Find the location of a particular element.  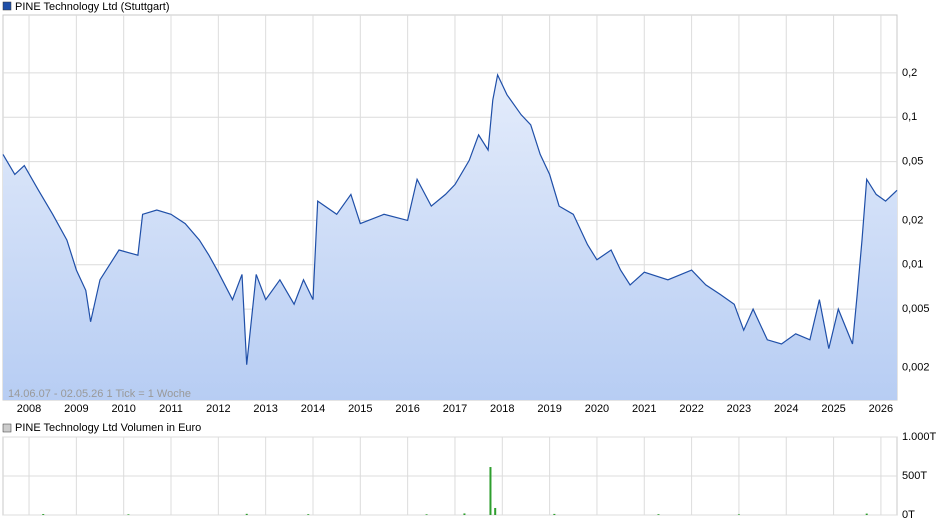

x-tick-label: 2017 is located at coordinates (455, 409).